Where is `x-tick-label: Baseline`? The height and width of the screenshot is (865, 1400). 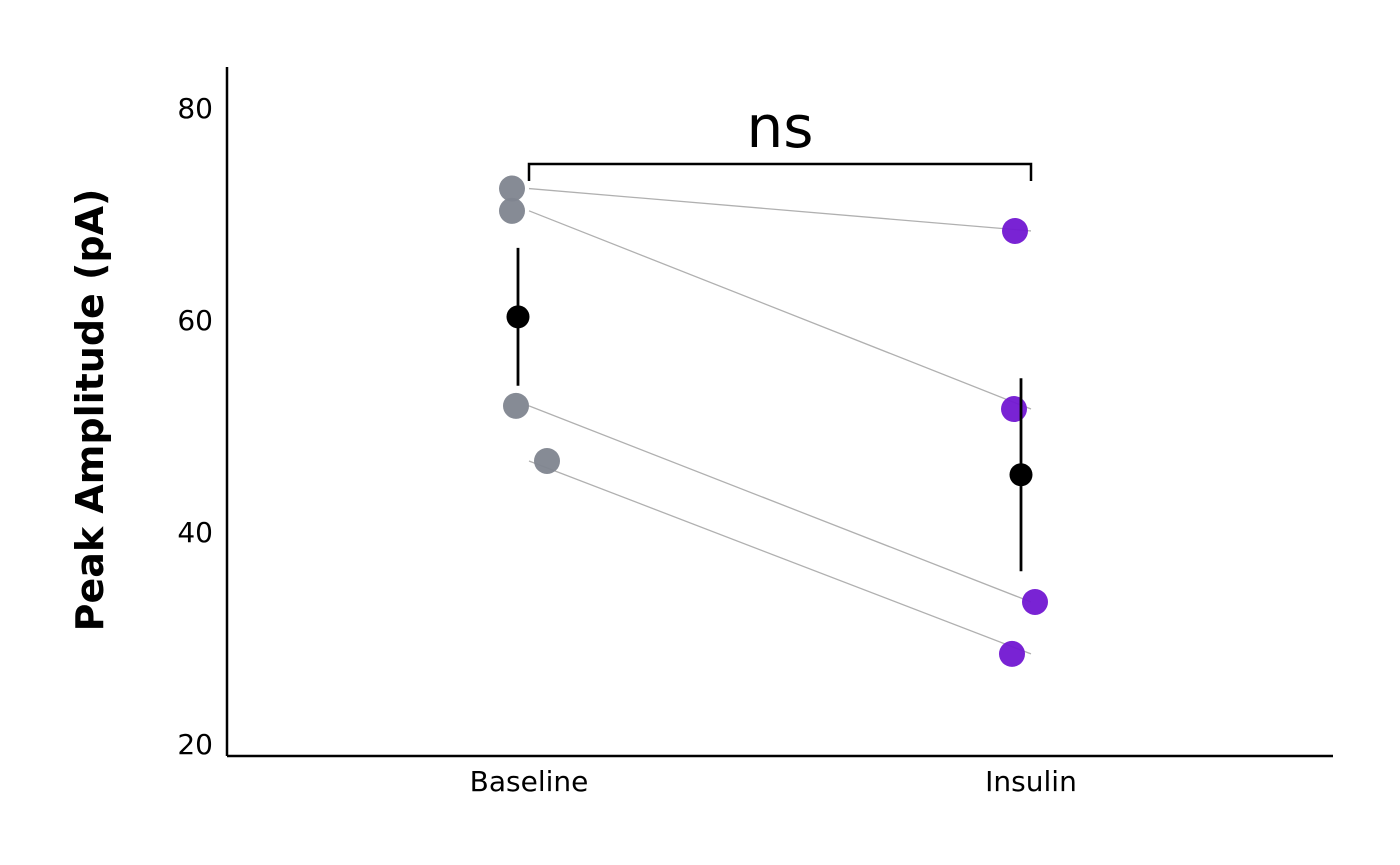 x-tick-label: Baseline is located at coordinates (529, 781).